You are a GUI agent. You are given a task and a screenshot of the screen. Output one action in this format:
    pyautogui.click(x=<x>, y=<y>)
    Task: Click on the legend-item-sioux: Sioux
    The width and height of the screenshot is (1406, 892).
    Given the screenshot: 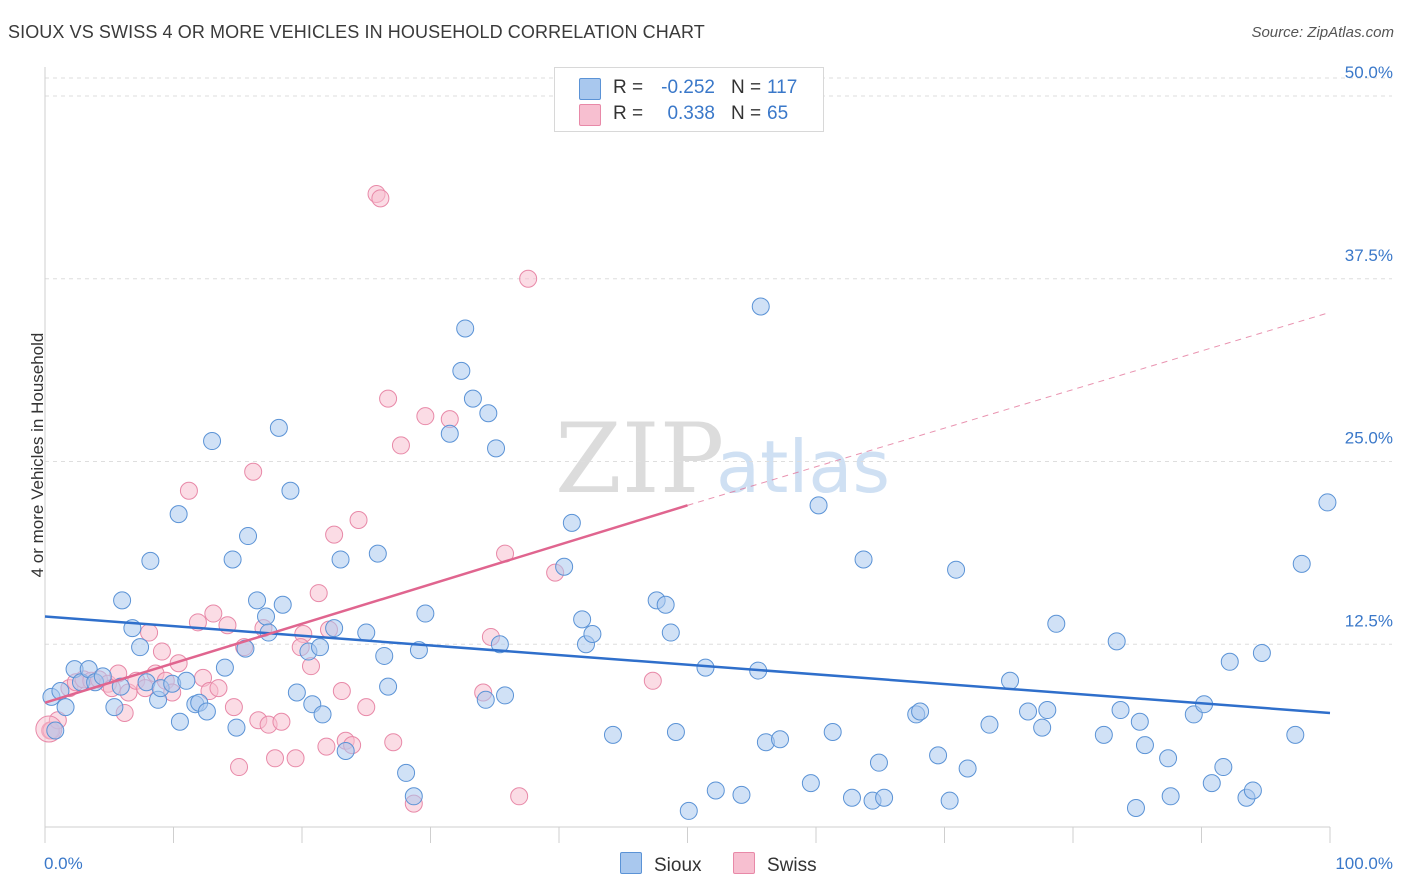 What is the action you would take?
    pyautogui.click(x=661, y=864)
    